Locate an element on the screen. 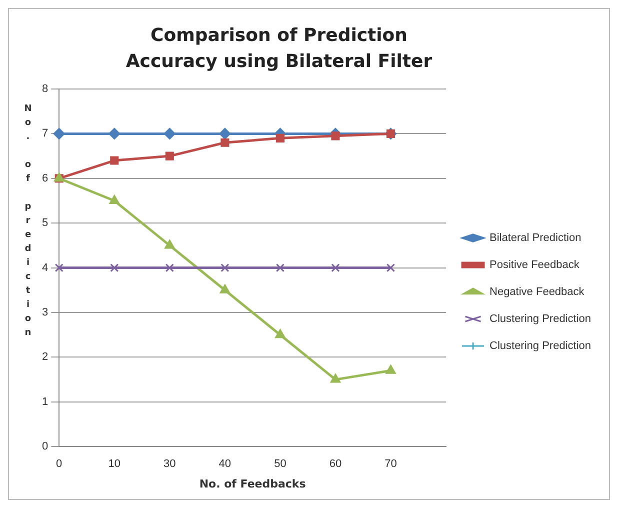  chart-title: Comparison of Prediction Accuracy using Bilateral Filter is located at coordinates (279, 49).